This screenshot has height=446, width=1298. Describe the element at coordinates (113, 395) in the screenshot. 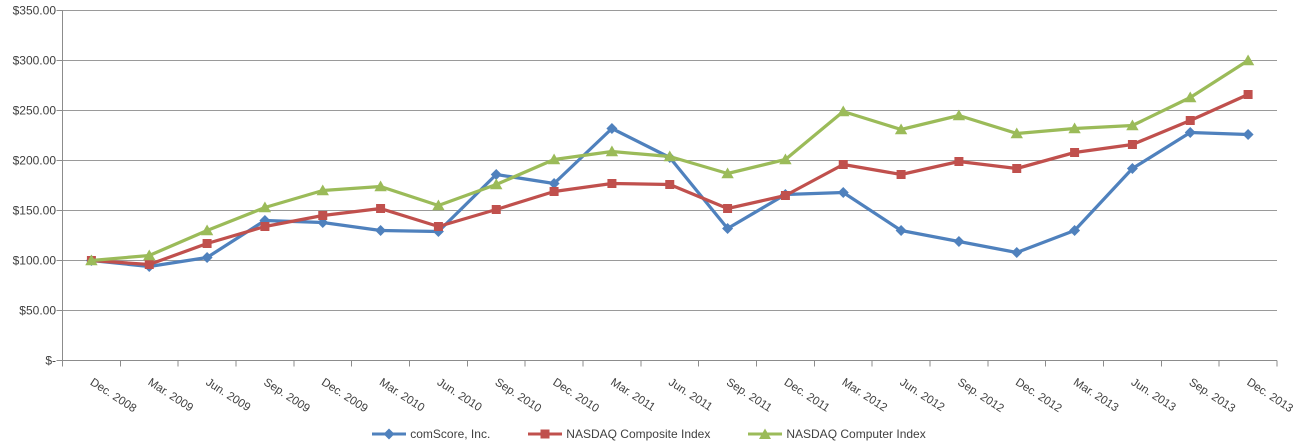

I see `x-tick-label: Dec. 2008` at that location.